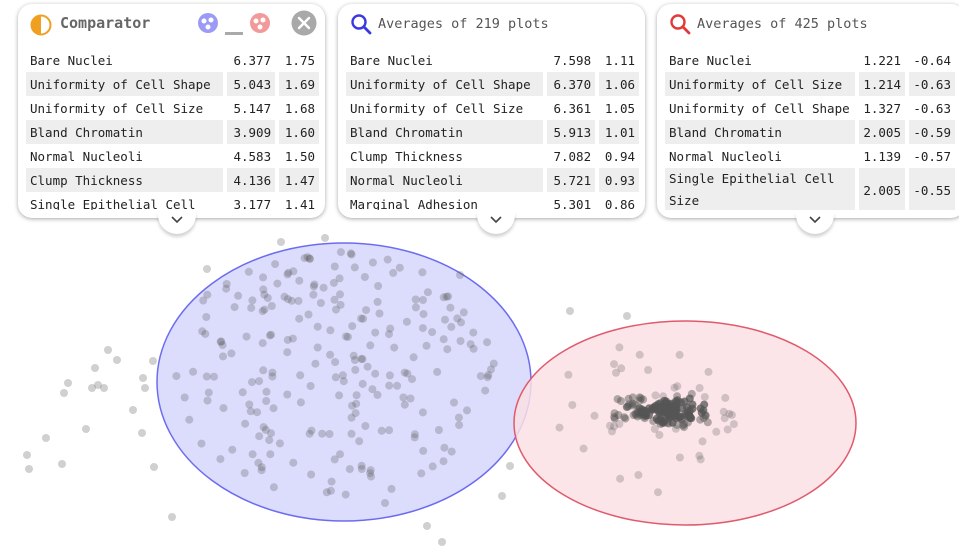 The width and height of the screenshot is (959, 554). What do you see at coordinates (208, 25) in the screenshot?
I see `blue-cluster-icon` at bounding box center [208, 25].